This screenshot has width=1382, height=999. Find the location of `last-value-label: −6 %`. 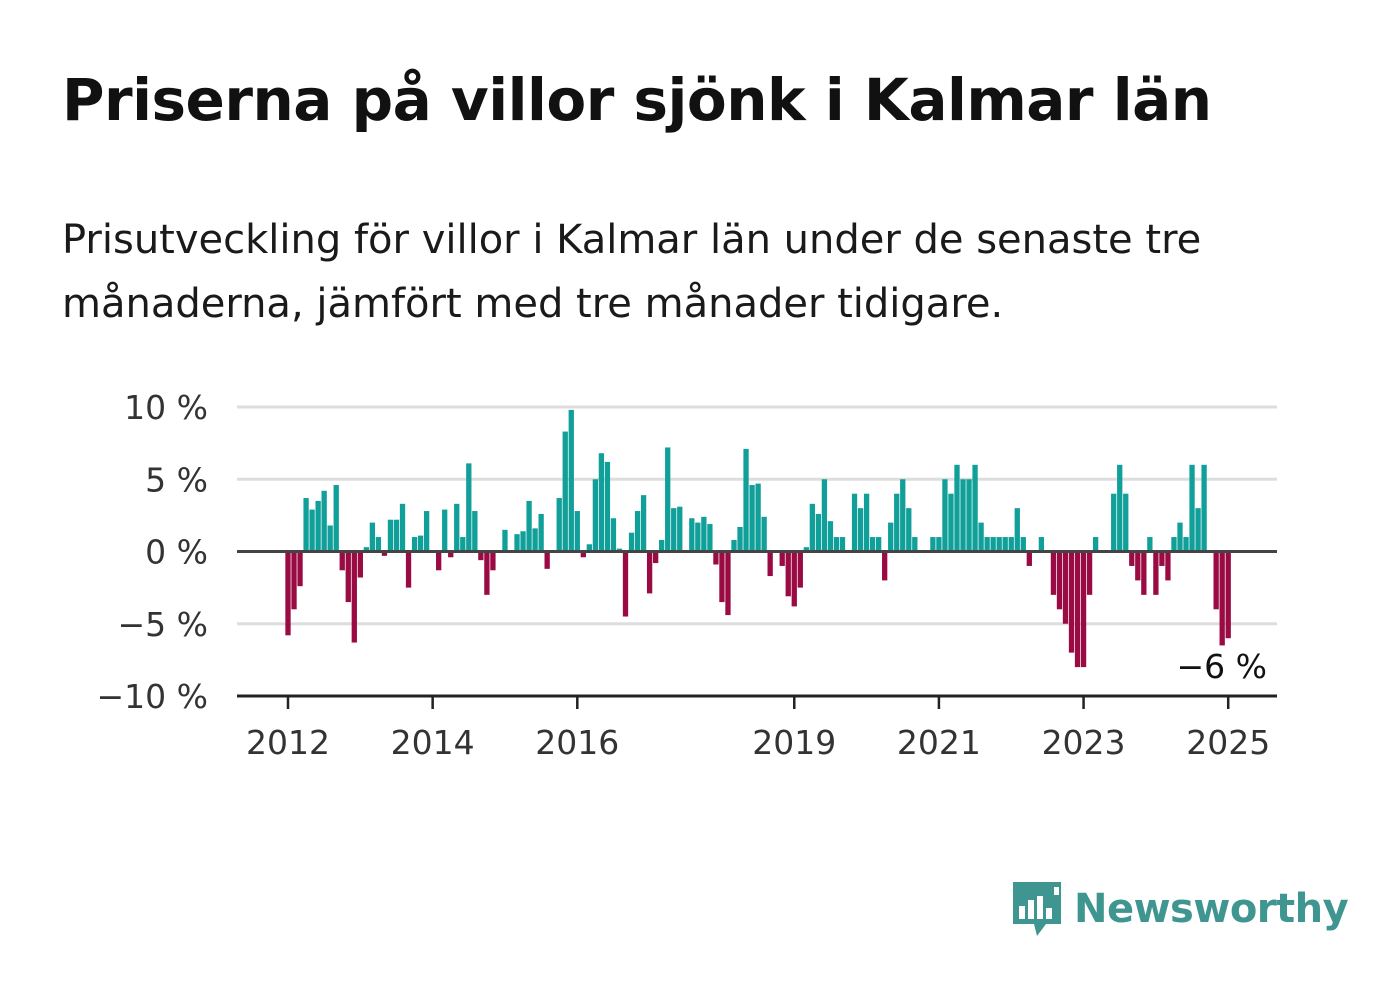

last-value-label: −6 % is located at coordinates (1222, 666).